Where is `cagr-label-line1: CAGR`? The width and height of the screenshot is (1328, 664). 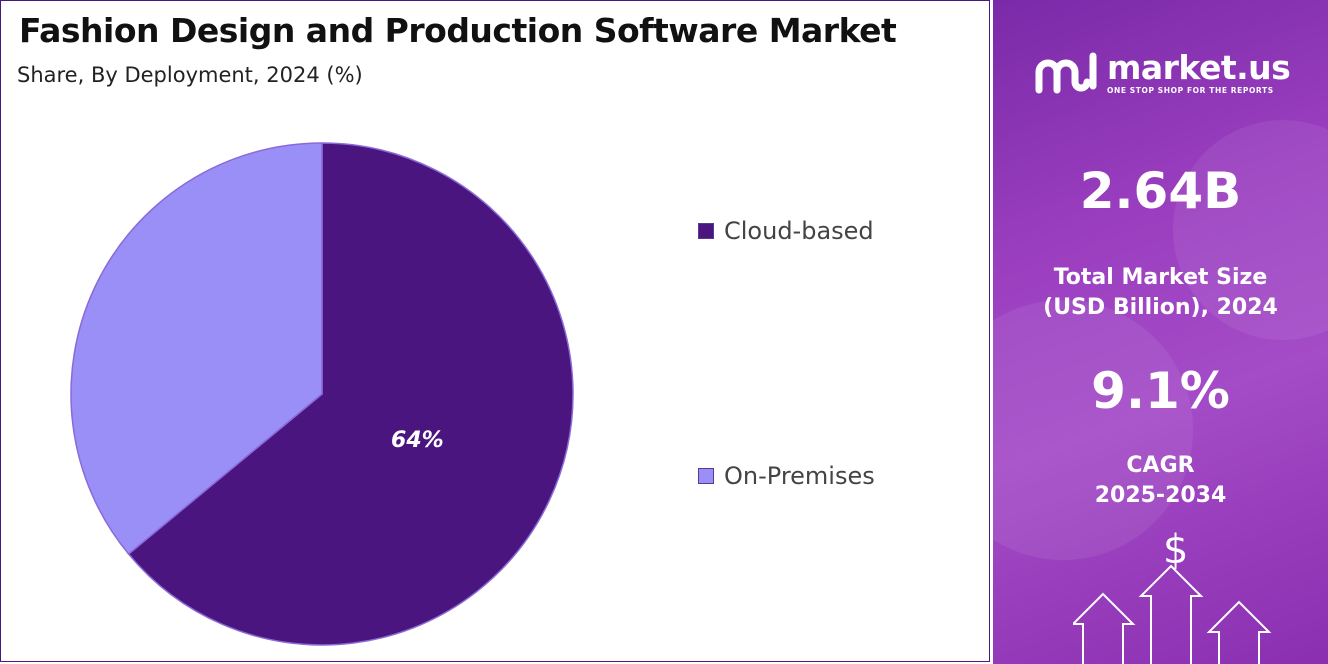 cagr-label-line1: CAGR is located at coordinates (1160, 465).